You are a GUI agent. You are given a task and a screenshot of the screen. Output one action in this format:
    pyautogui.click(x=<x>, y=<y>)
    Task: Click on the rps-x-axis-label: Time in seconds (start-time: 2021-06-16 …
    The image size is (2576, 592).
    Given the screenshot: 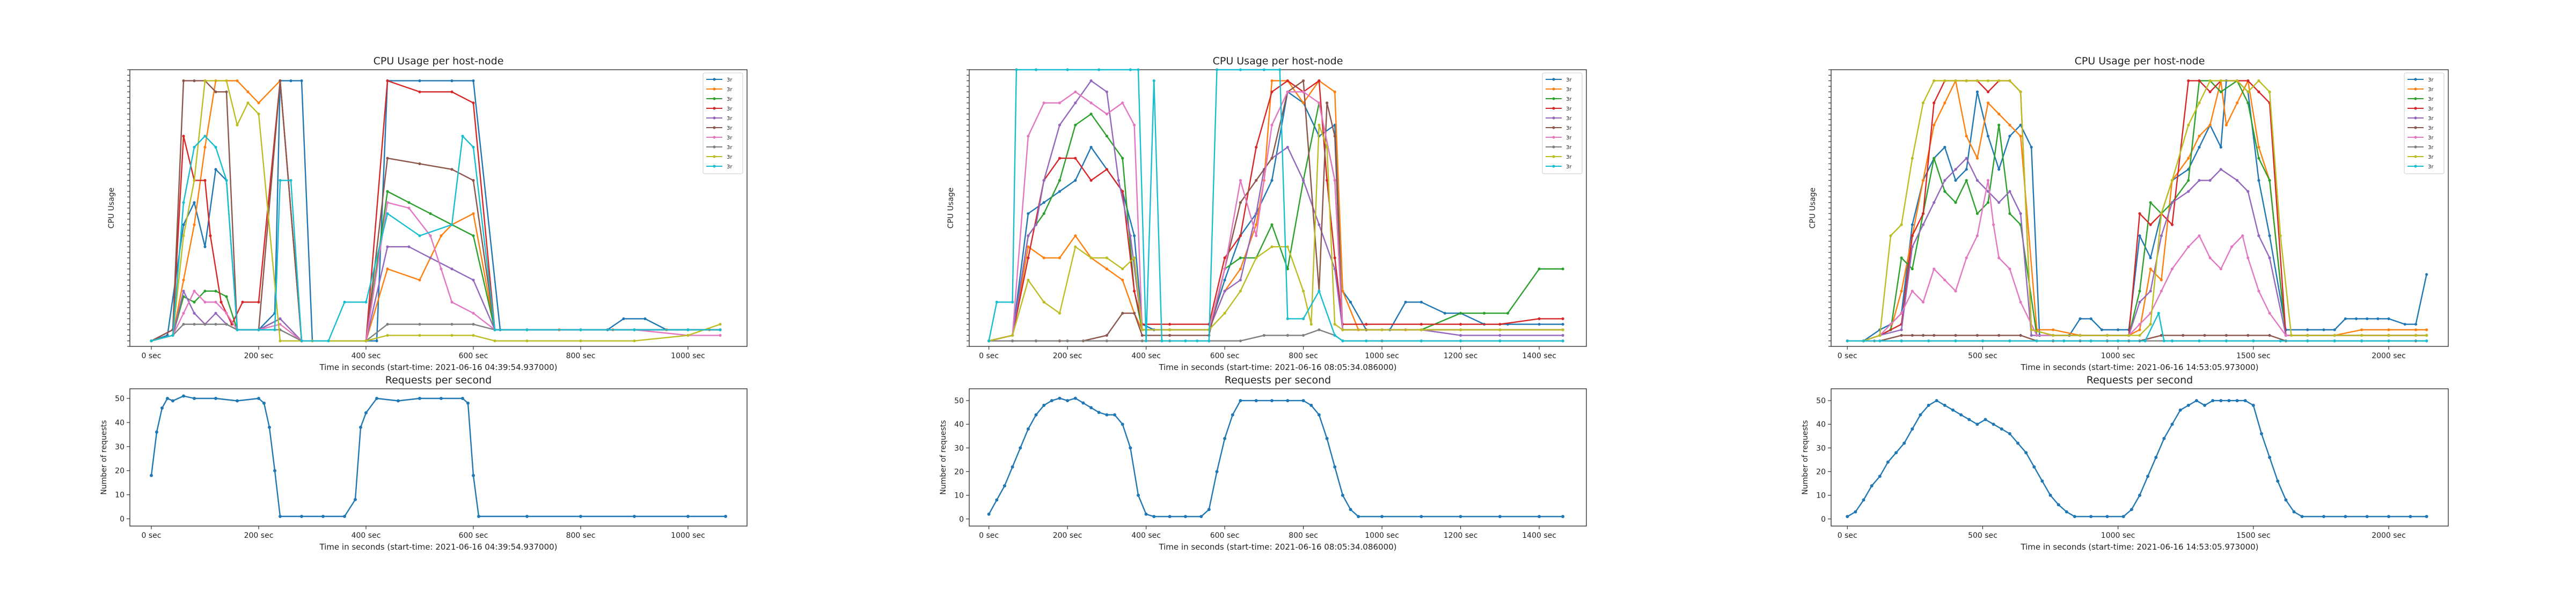 What is the action you would take?
    pyautogui.click(x=438, y=547)
    